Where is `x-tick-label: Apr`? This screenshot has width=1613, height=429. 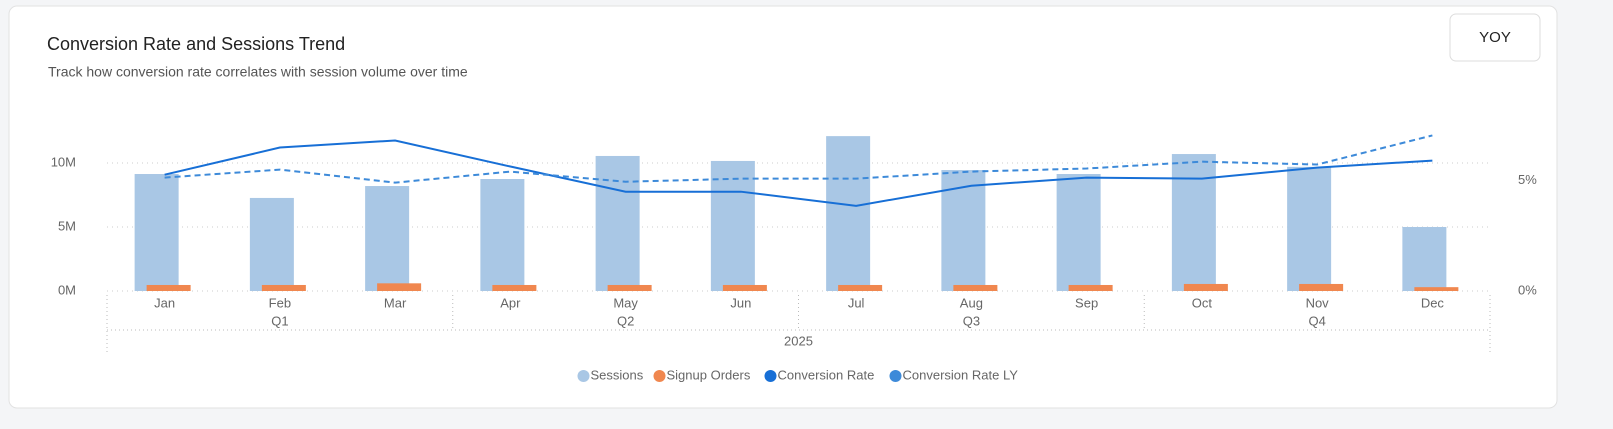
x-tick-label: Apr is located at coordinates (510, 302).